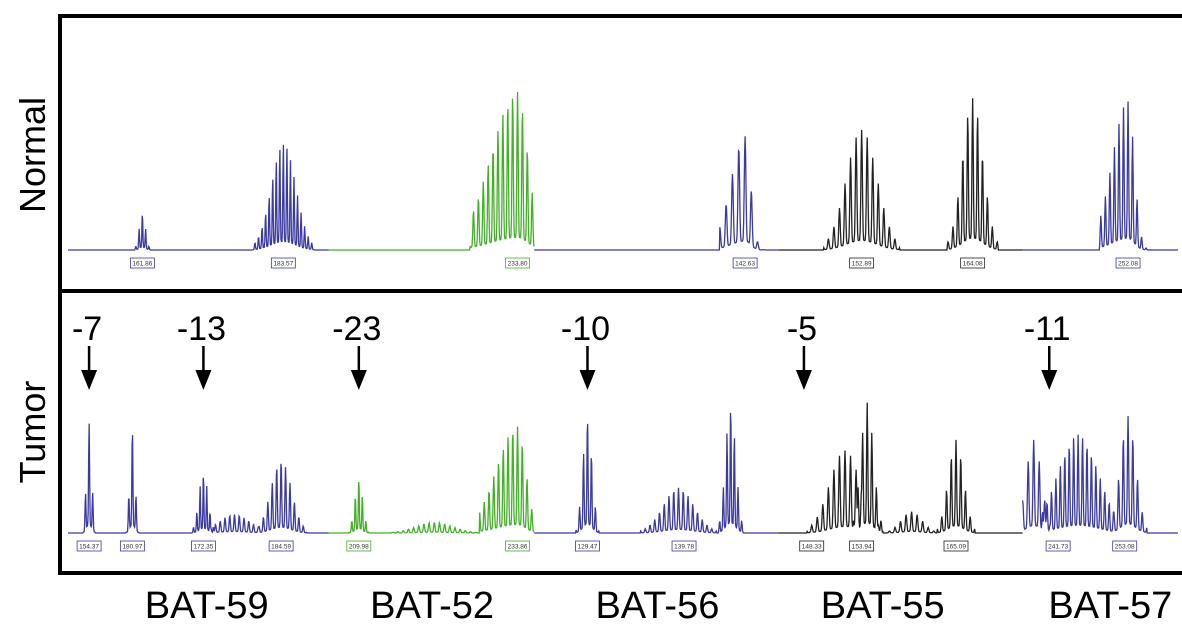  What do you see at coordinates (32, 155) in the screenshot?
I see `normal-row-label: Normal` at bounding box center [32, 155].